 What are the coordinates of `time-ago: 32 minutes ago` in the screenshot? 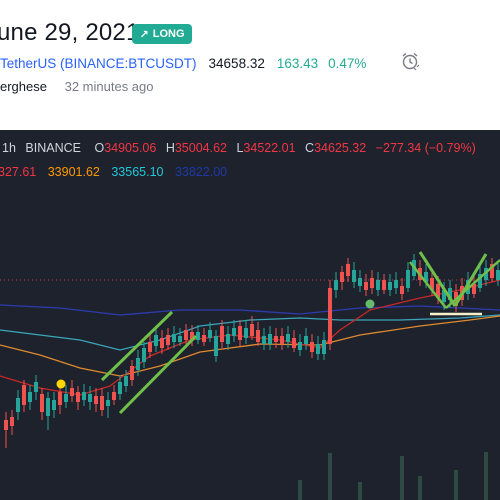 It's located at (109, 86).